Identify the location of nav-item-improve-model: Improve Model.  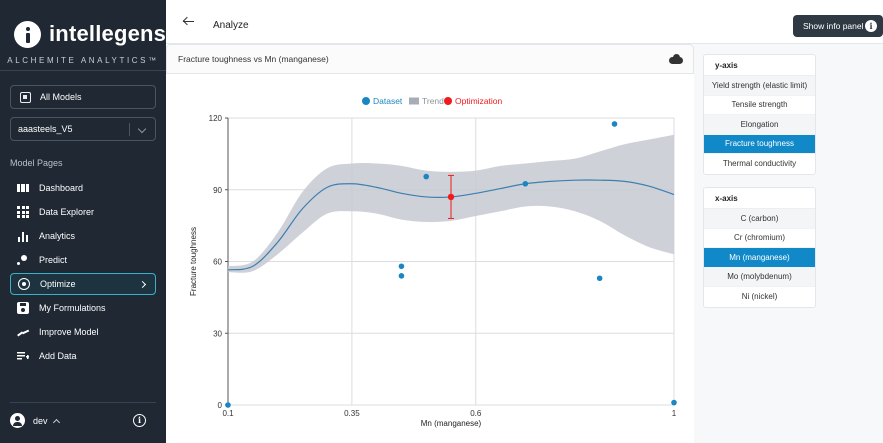
(83, 332).